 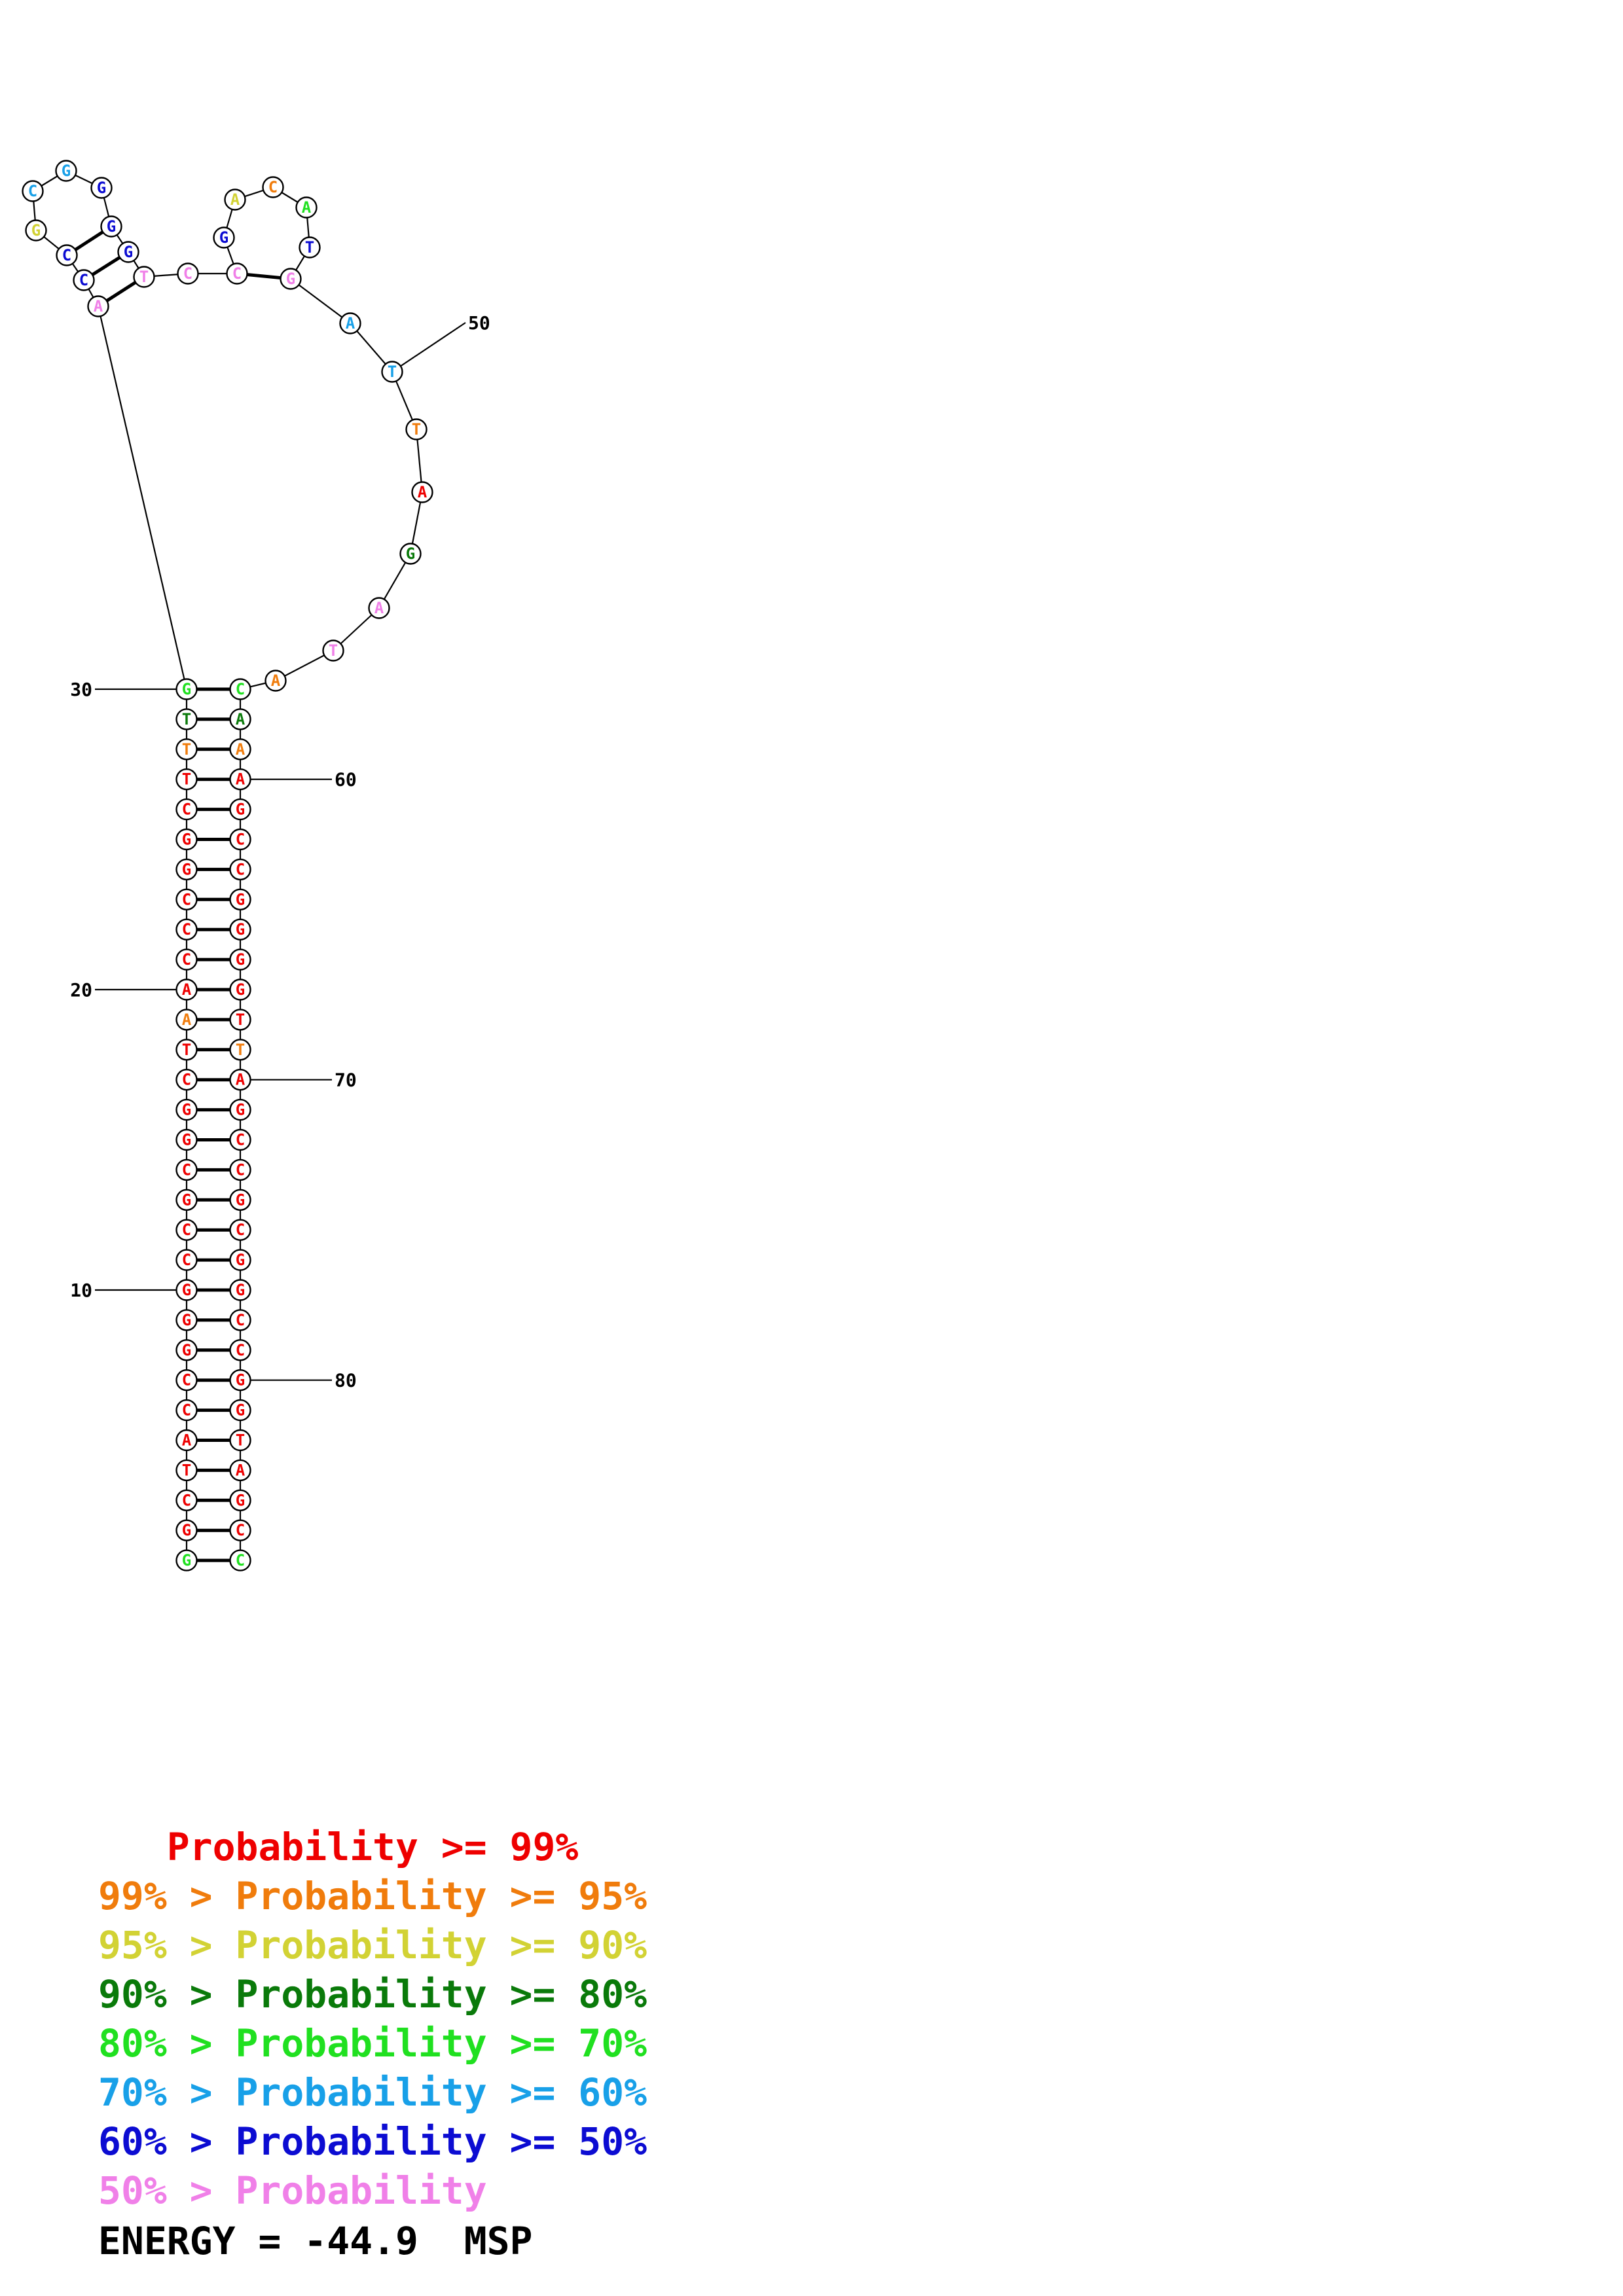 I want to click on legend-lead: 80% >, so click(x=167, y=2043).